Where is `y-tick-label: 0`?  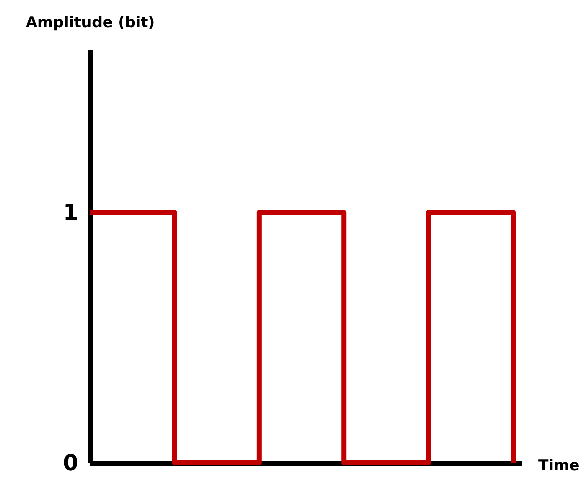
y-tick-label: 0 is located at coordinates (70, 464).